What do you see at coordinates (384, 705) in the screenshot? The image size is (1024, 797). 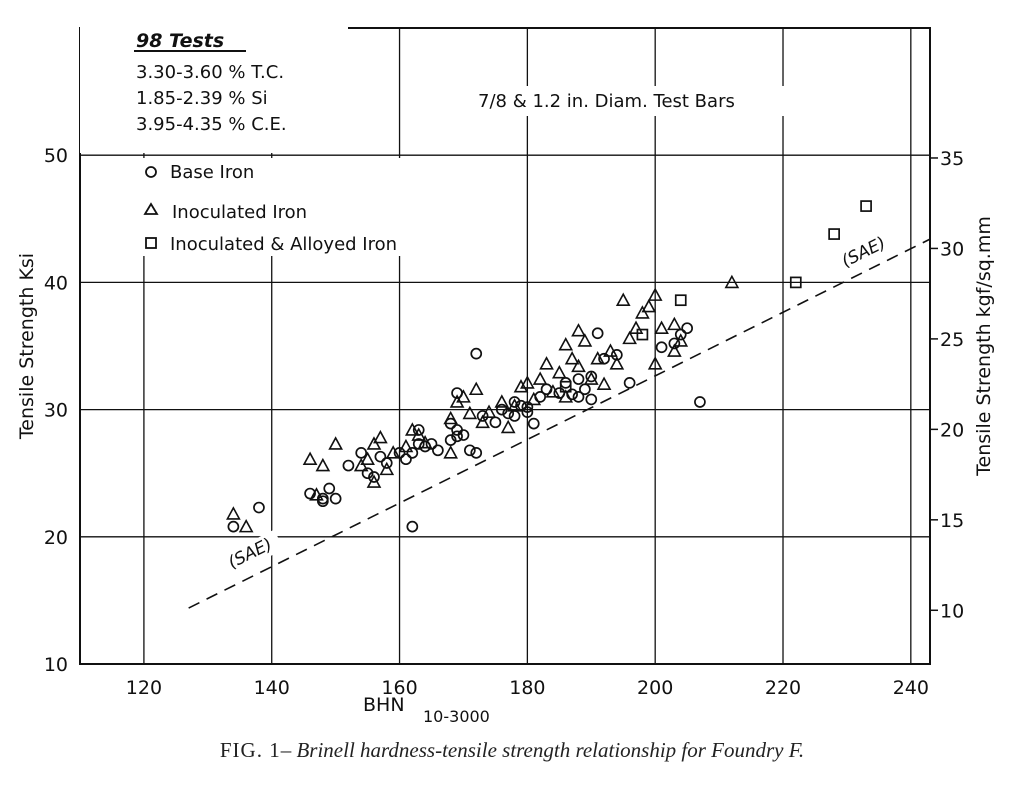 I see `x-axis-label: BHN` at bounding box center [384, 705].